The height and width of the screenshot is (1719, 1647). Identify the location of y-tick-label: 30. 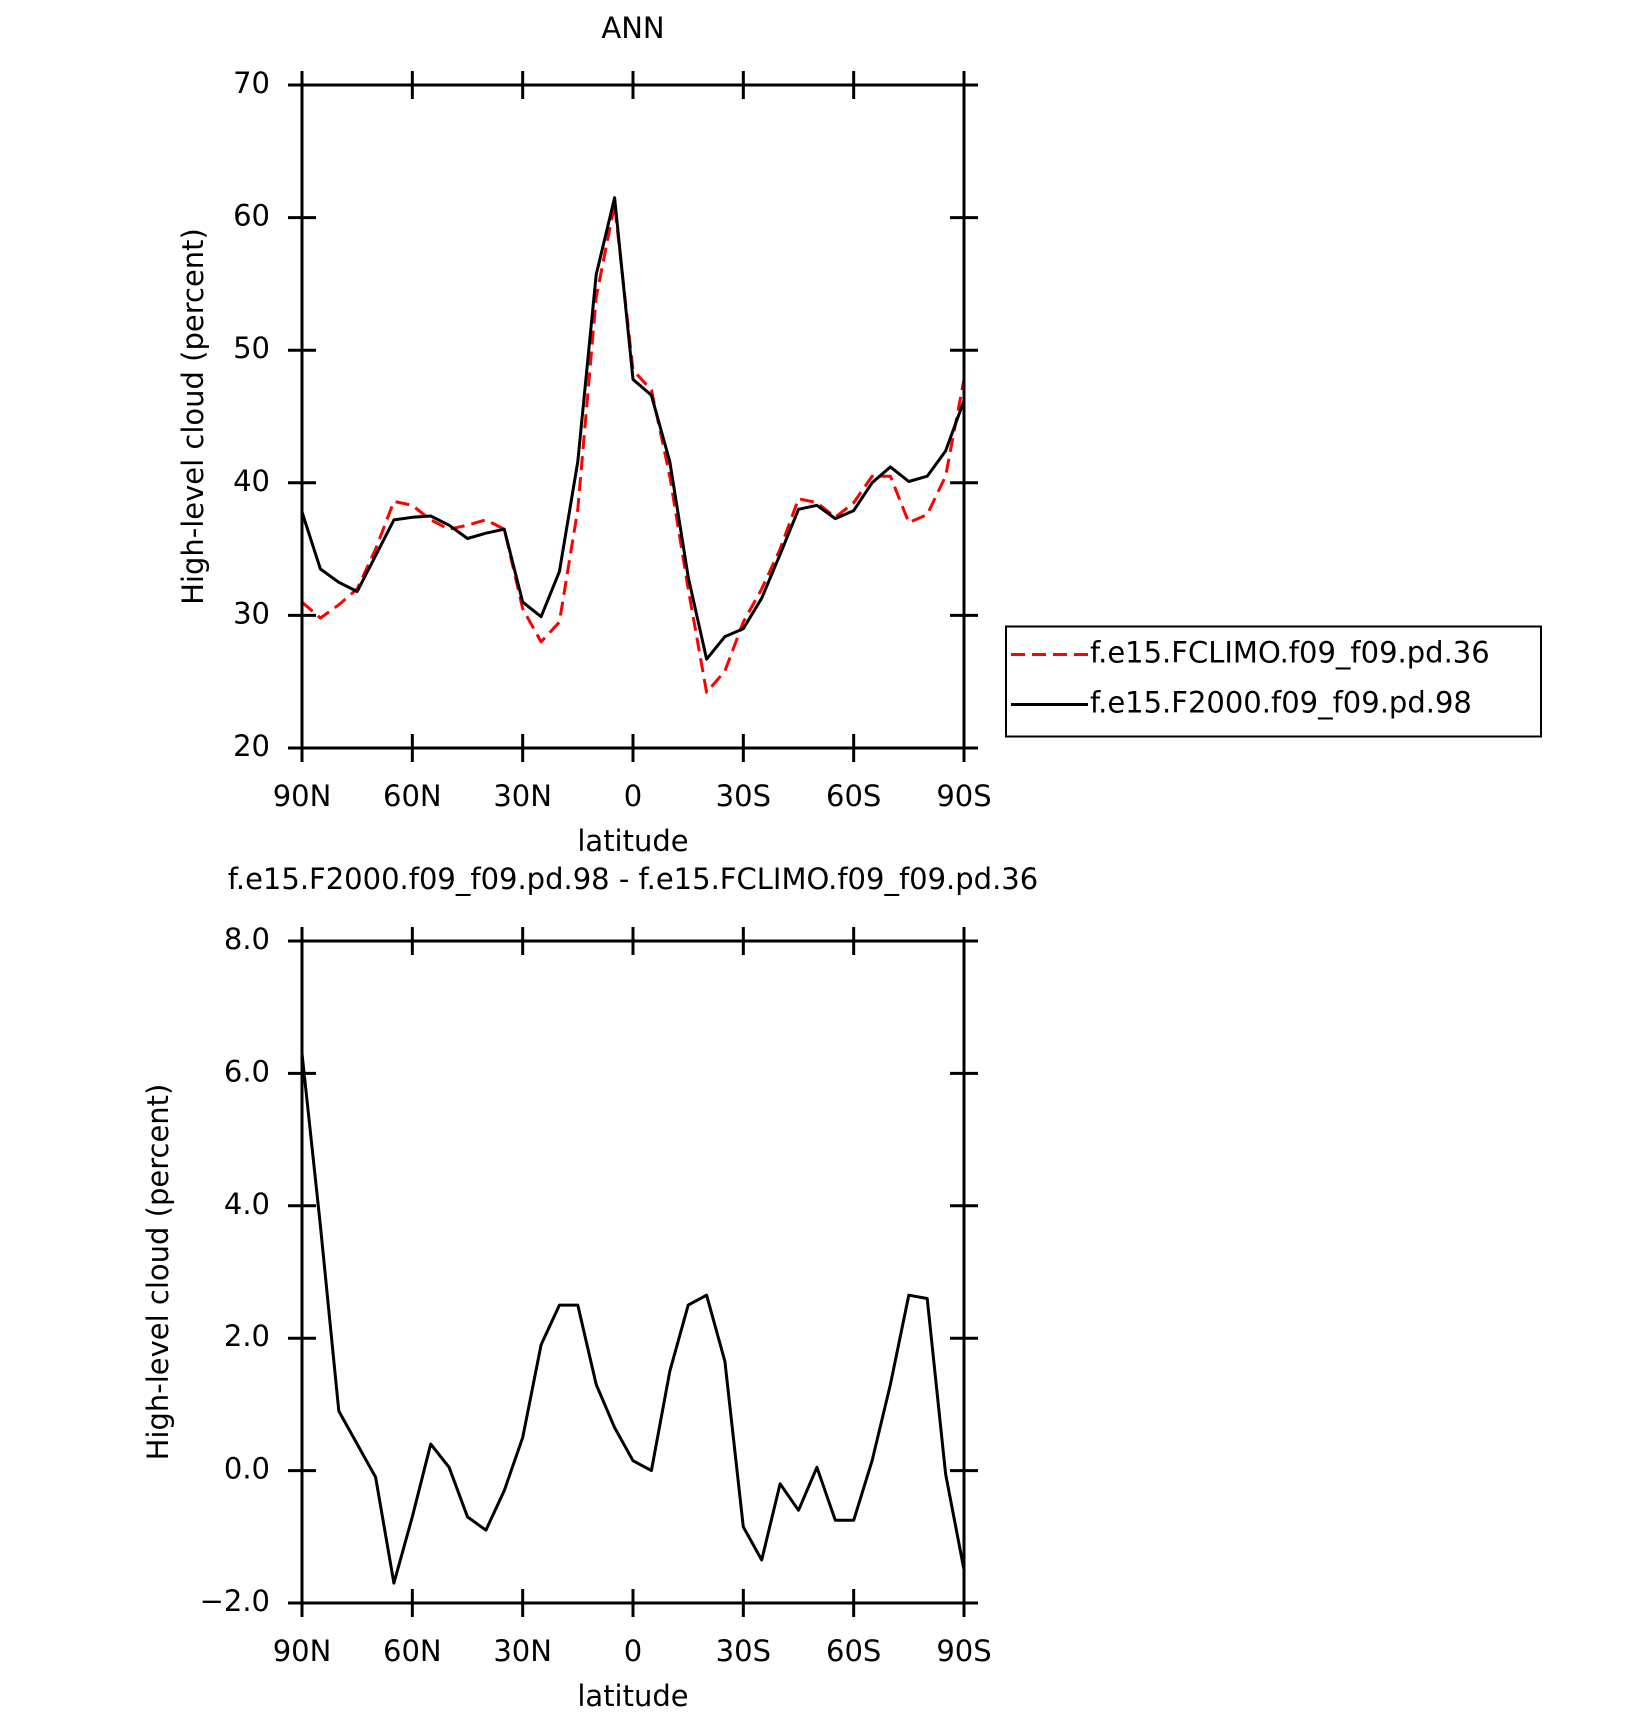
(251, 613).